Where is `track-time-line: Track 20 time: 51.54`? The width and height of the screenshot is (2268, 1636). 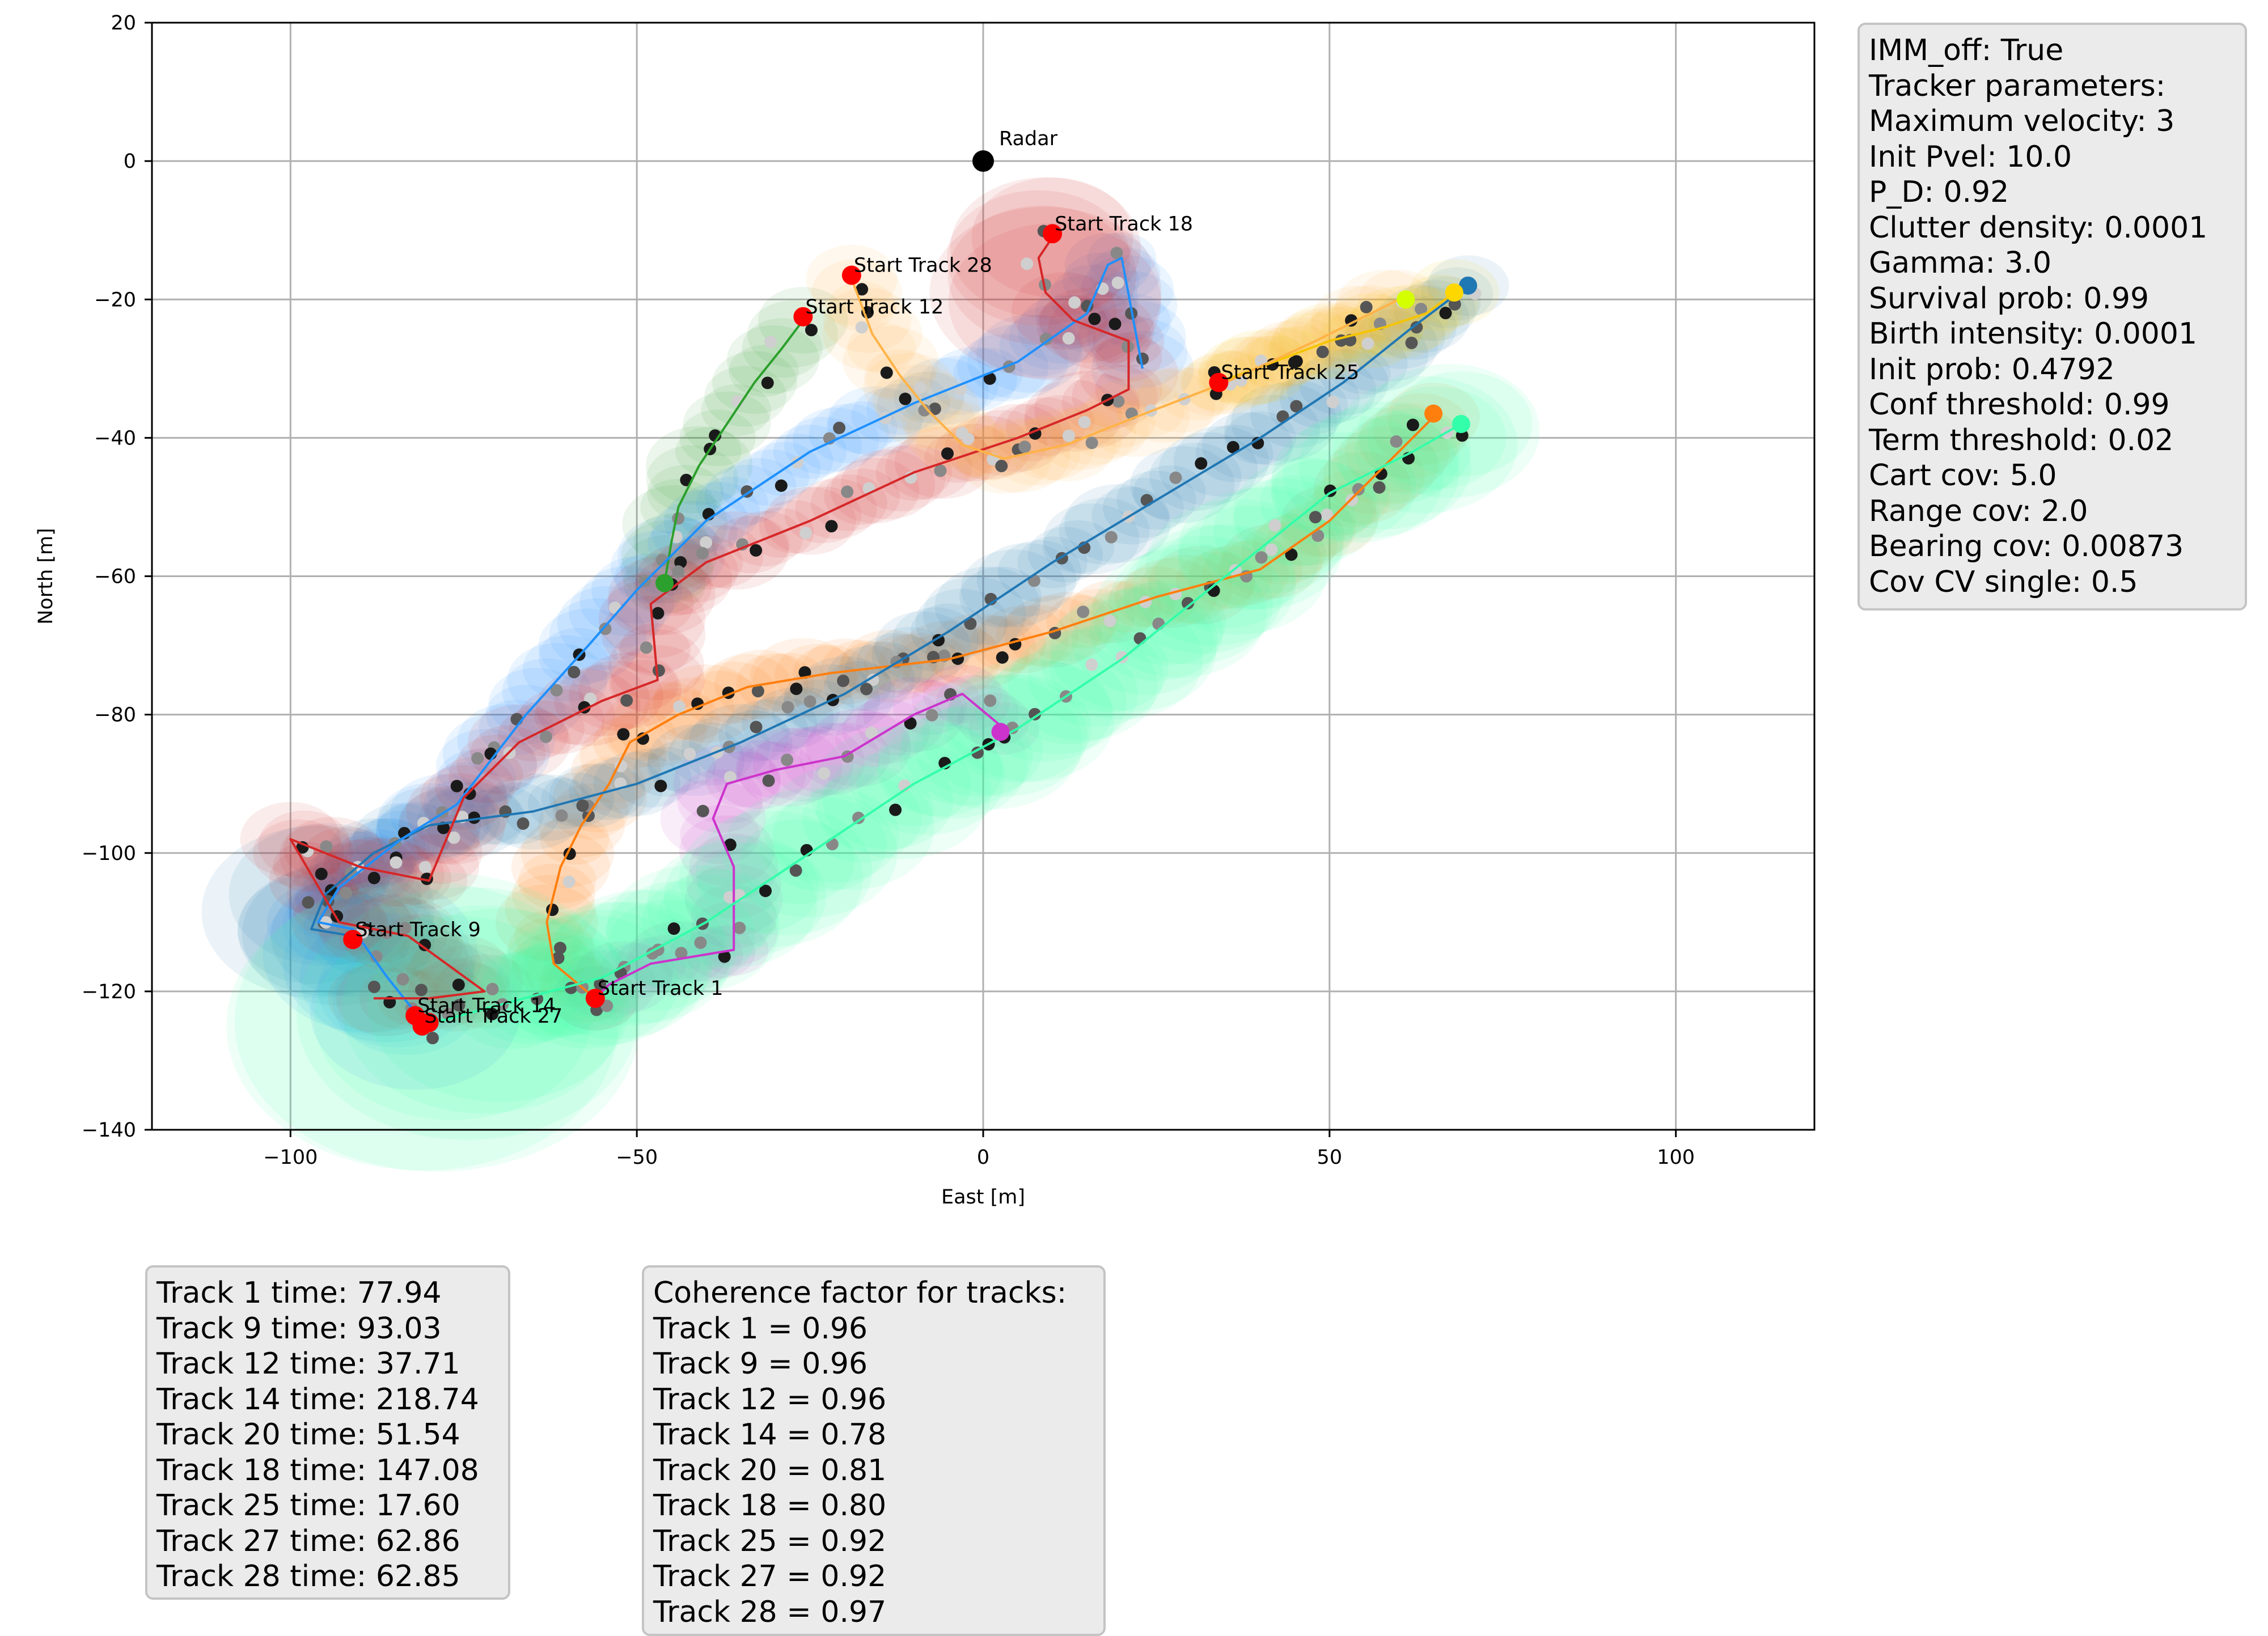
track-time-line: Track 20 time: 51.54 is located at coordinates (308, 1435).